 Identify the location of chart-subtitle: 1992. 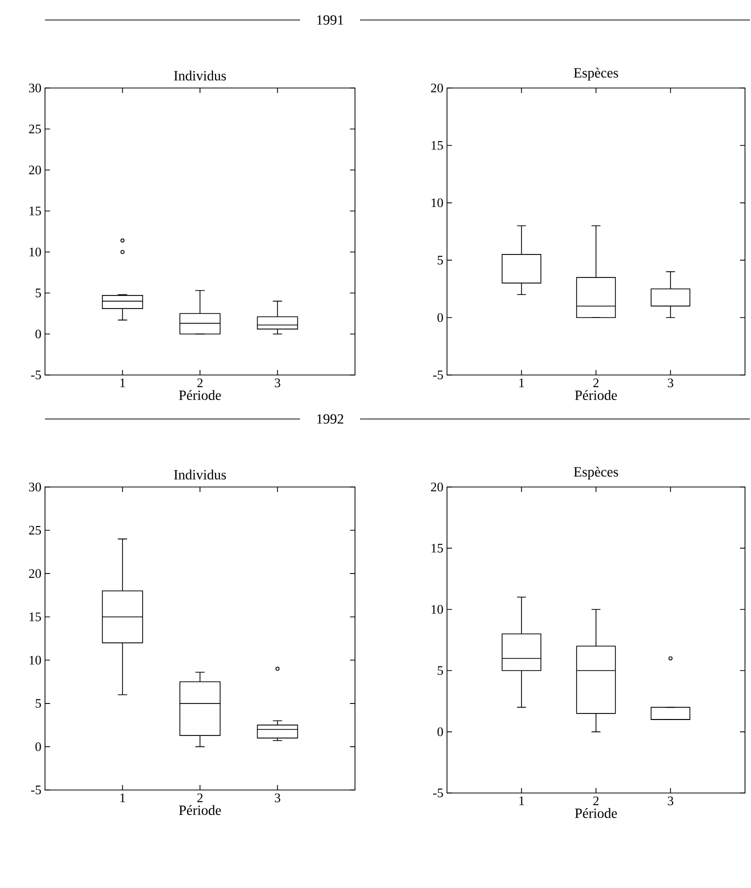
(330, 419).